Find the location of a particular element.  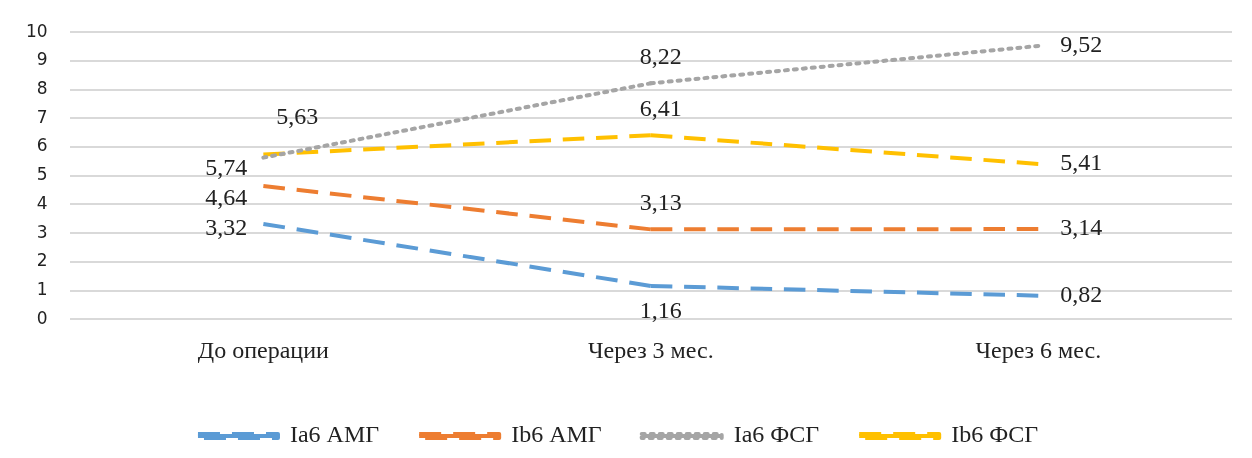

legend-label: Ib6 ФСГ is located at coordinates (995, 434).